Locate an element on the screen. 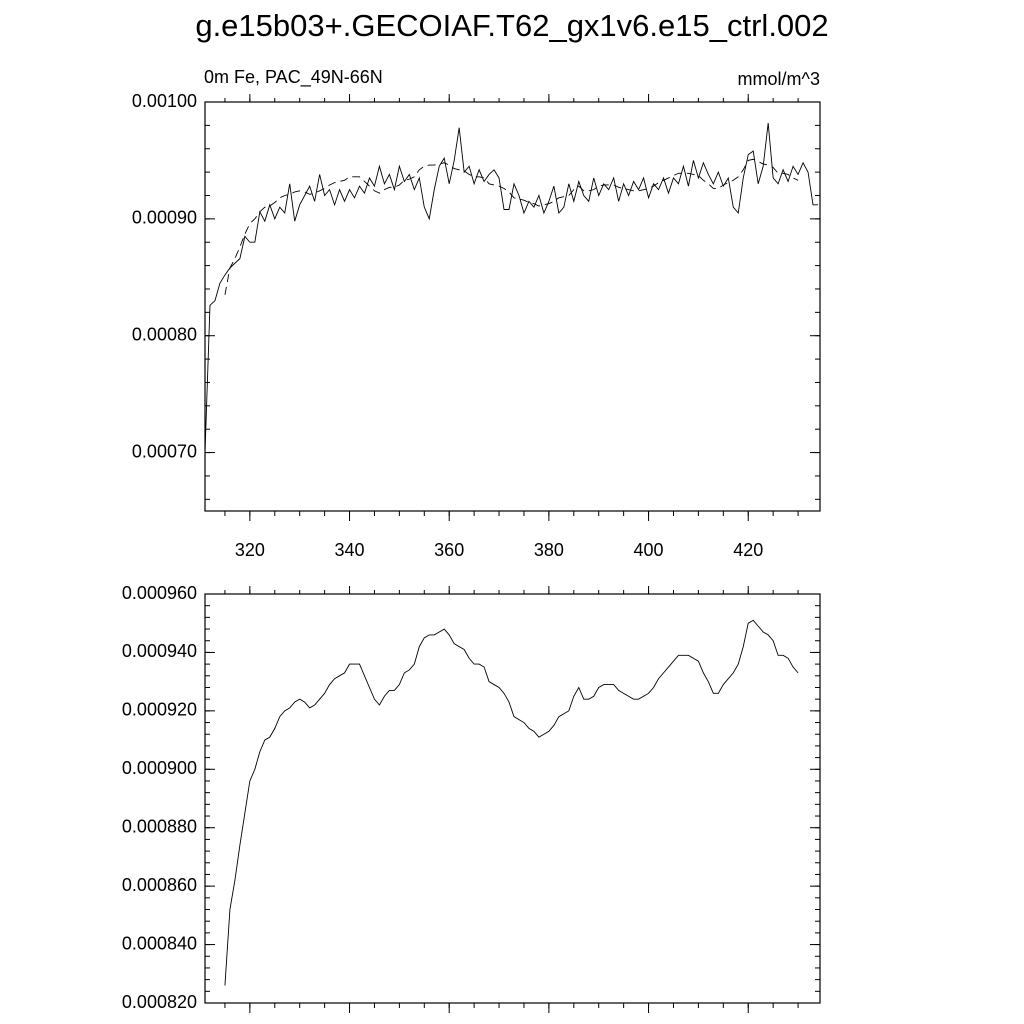 This screenshot has width=1024, height=1024. x-tick-label: 400 is located at coordinates (649, 550).